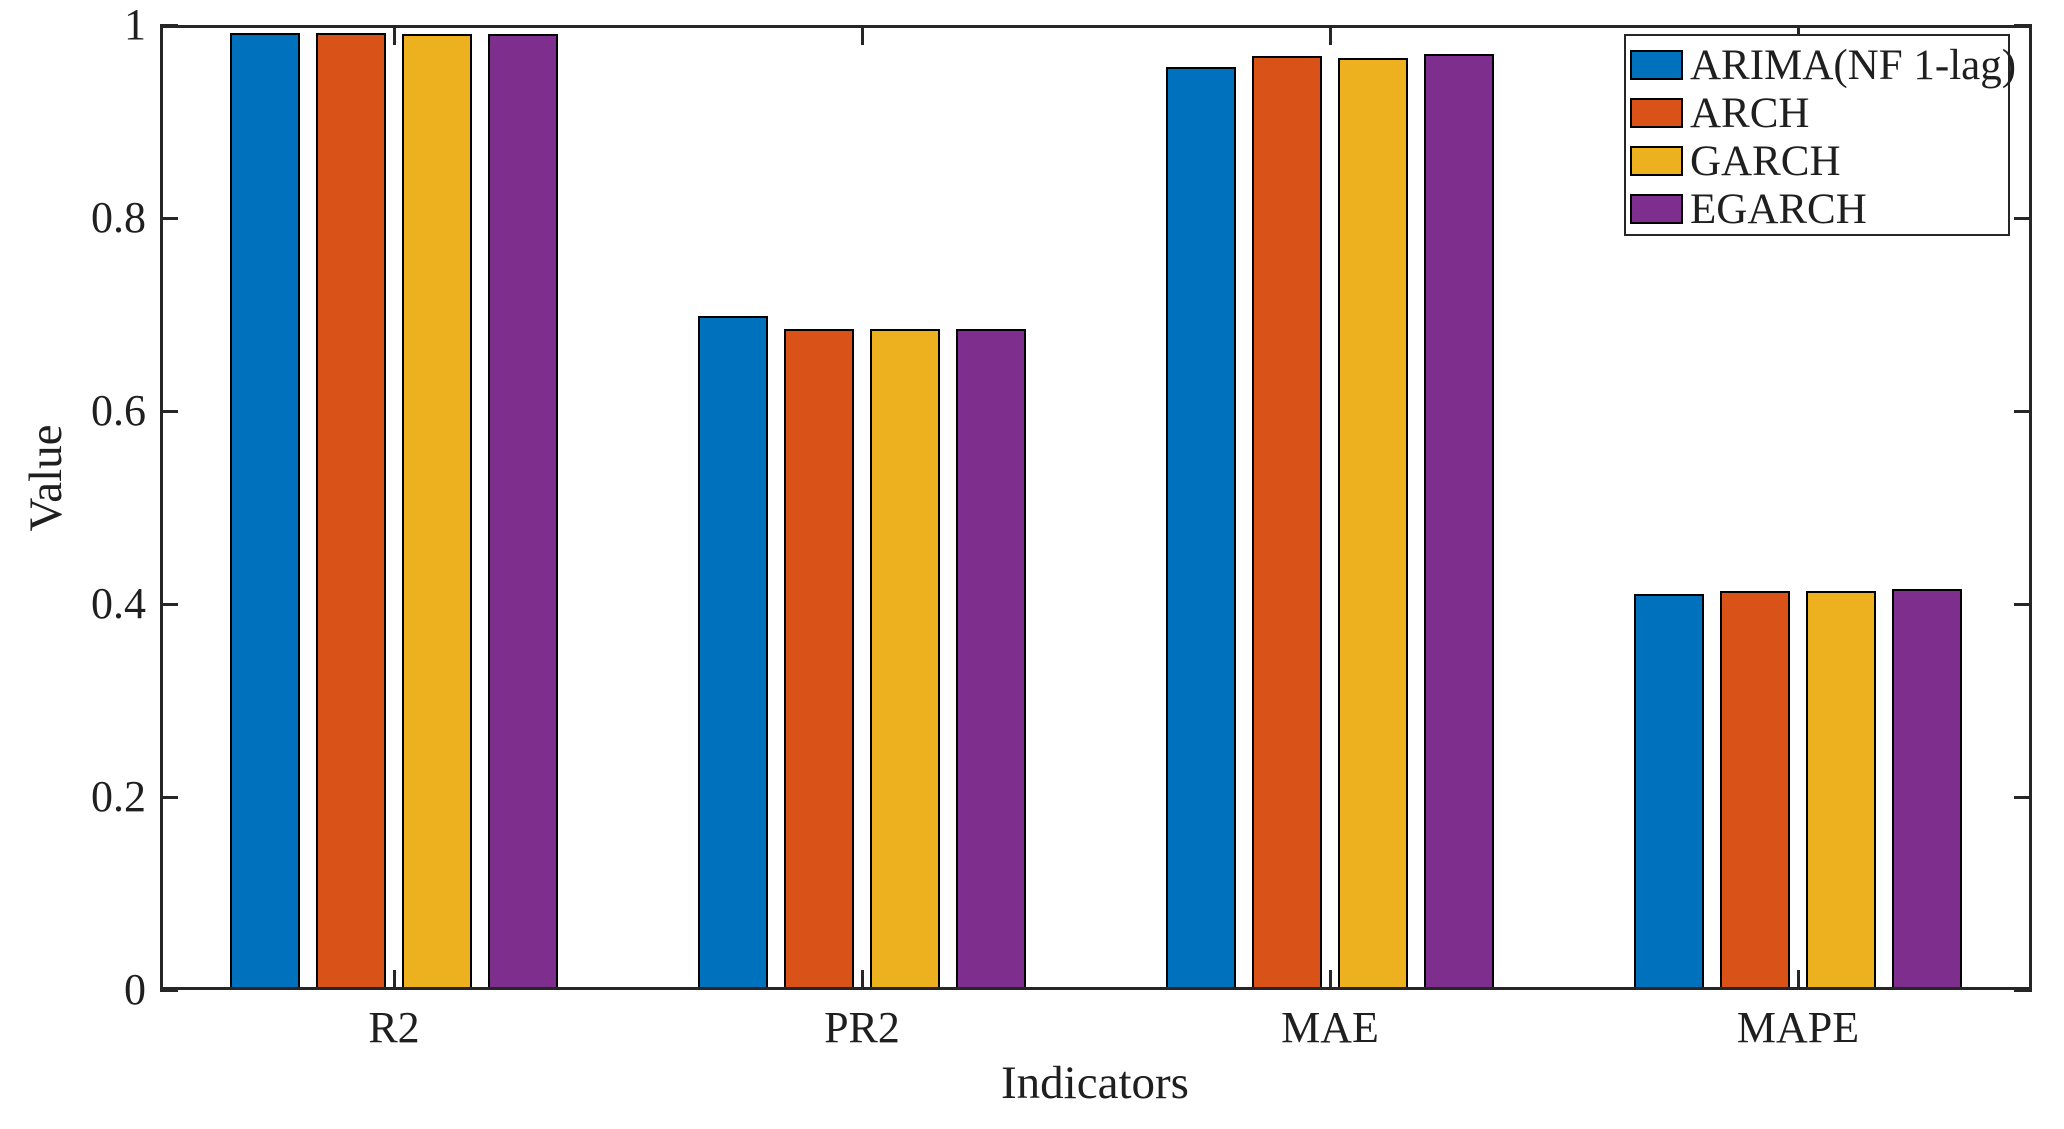 The height and width of the screenshot is (1129, 2064). What do you see at coordinates (1287, 522) in the screenshot?
I see `bar-arch-mae` at bounding box center [1287, 522].